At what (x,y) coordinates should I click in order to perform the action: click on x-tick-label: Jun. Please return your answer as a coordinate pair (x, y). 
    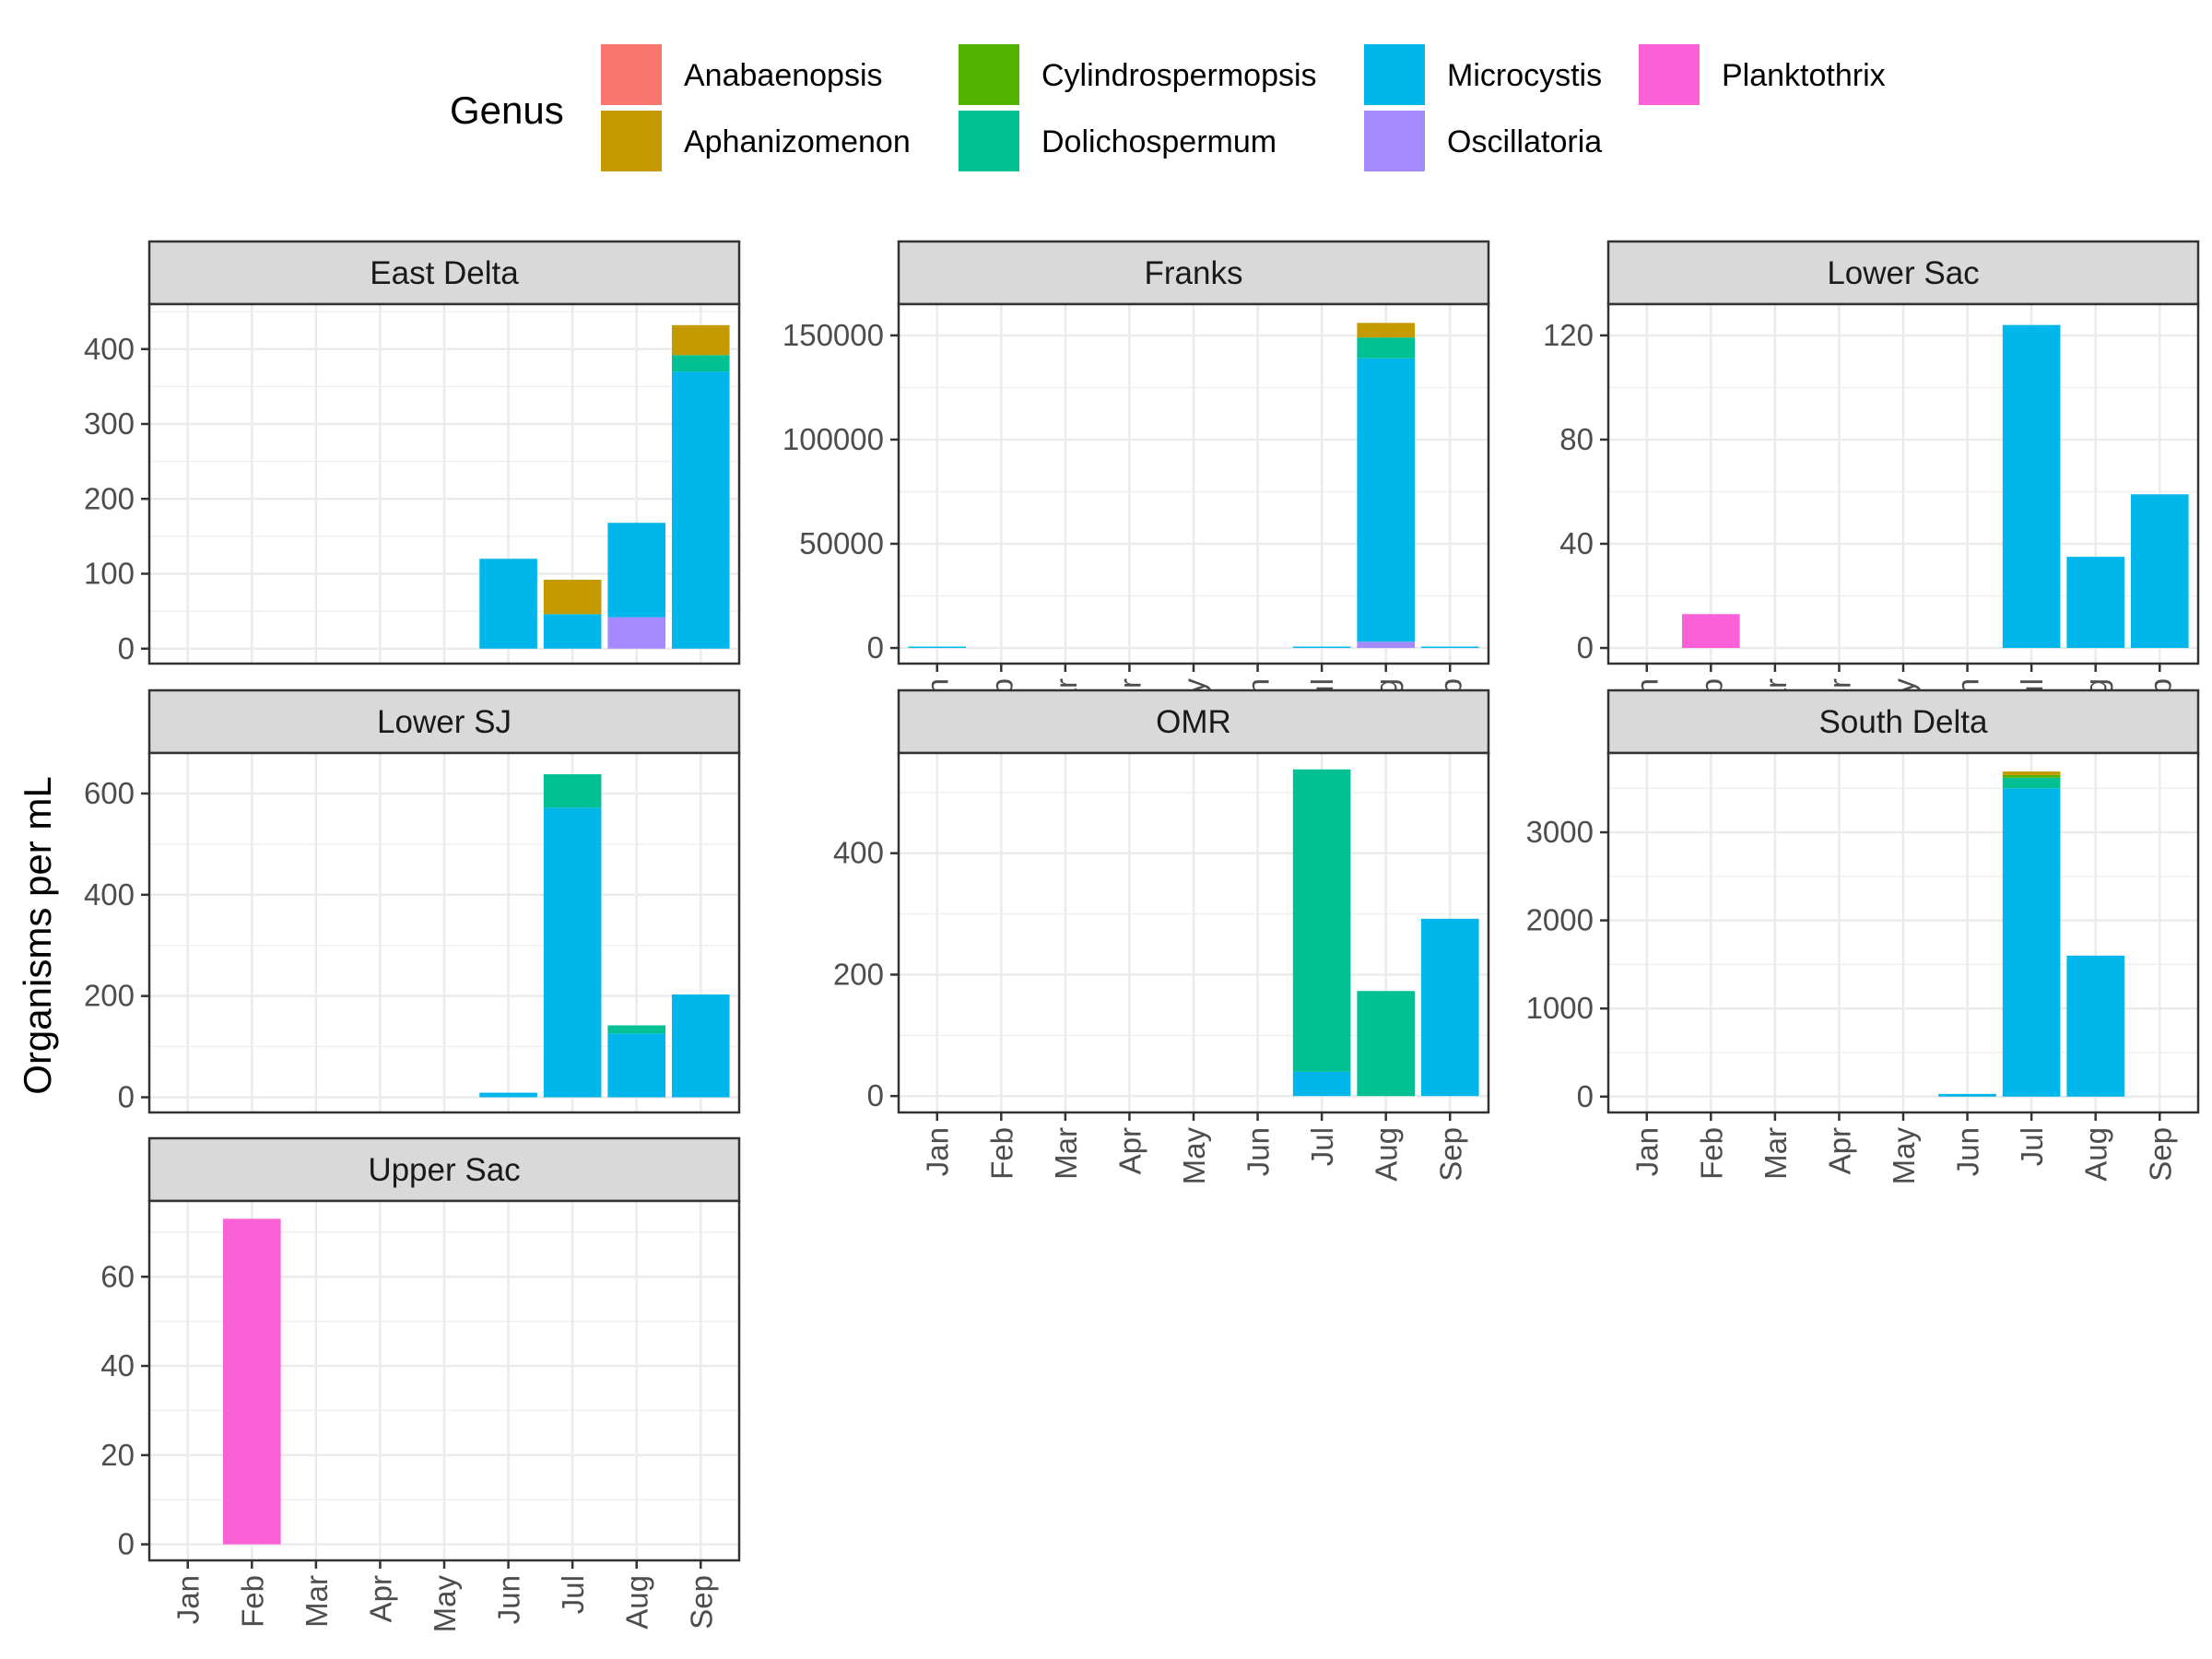
    Looking at the image, I should click on (509, 1599).